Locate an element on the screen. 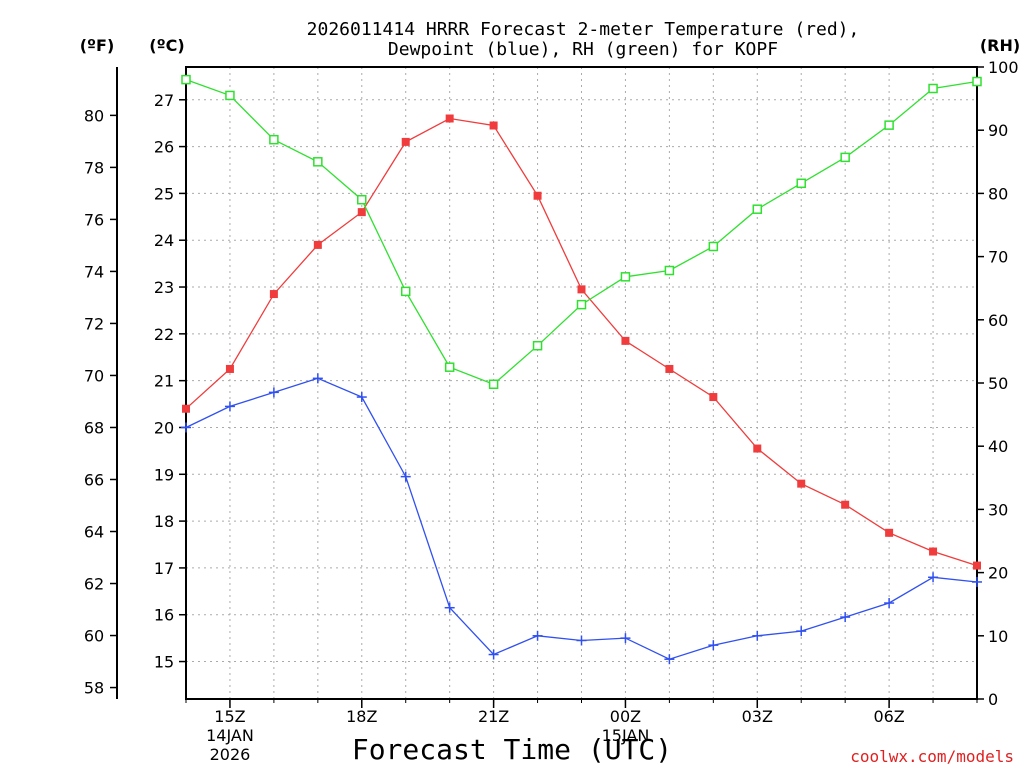  y-rh-tick-label: 70 is located at coordinates (998, 257).